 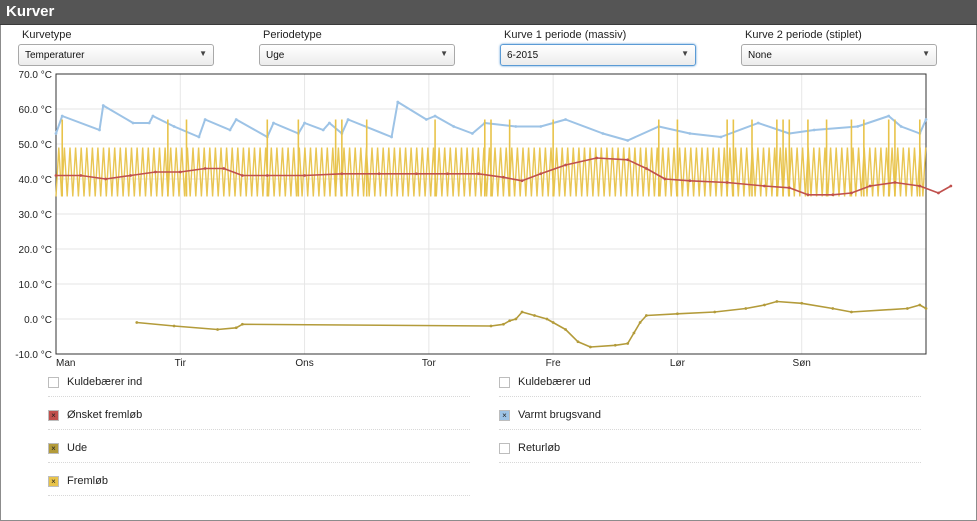 What do you see at coordinates (839, 55) in the screenshot?
I see `kurve2-select: None ▼` at bounding box center [839, 55].